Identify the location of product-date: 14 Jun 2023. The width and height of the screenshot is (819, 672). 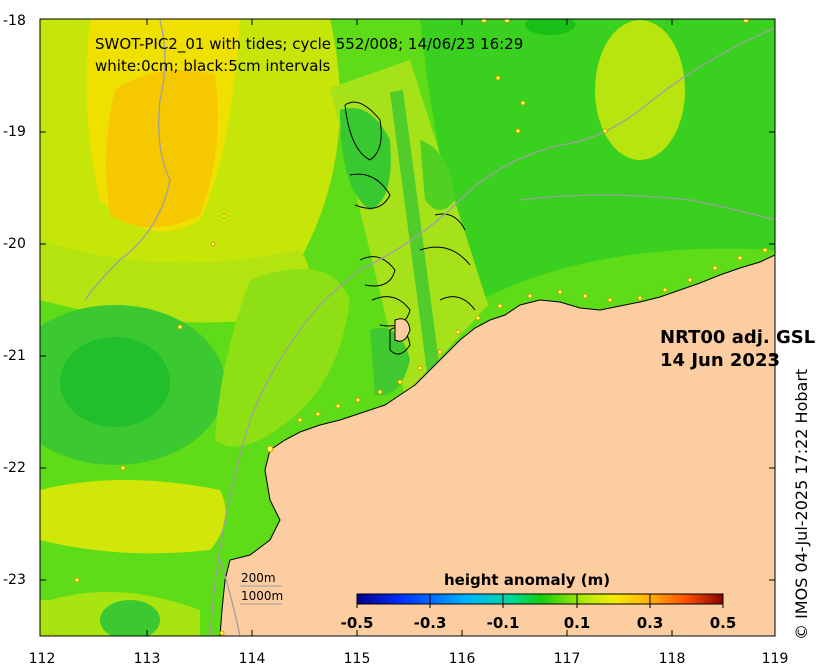
(720, 360).